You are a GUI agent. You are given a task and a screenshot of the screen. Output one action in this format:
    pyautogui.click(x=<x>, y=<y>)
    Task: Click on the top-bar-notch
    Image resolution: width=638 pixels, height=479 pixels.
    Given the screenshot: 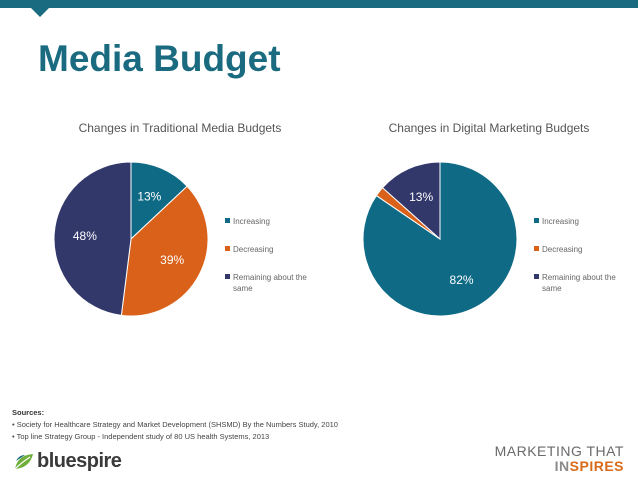 What is the action you would take?
    pyautogui.click(x=40, y=12)
    